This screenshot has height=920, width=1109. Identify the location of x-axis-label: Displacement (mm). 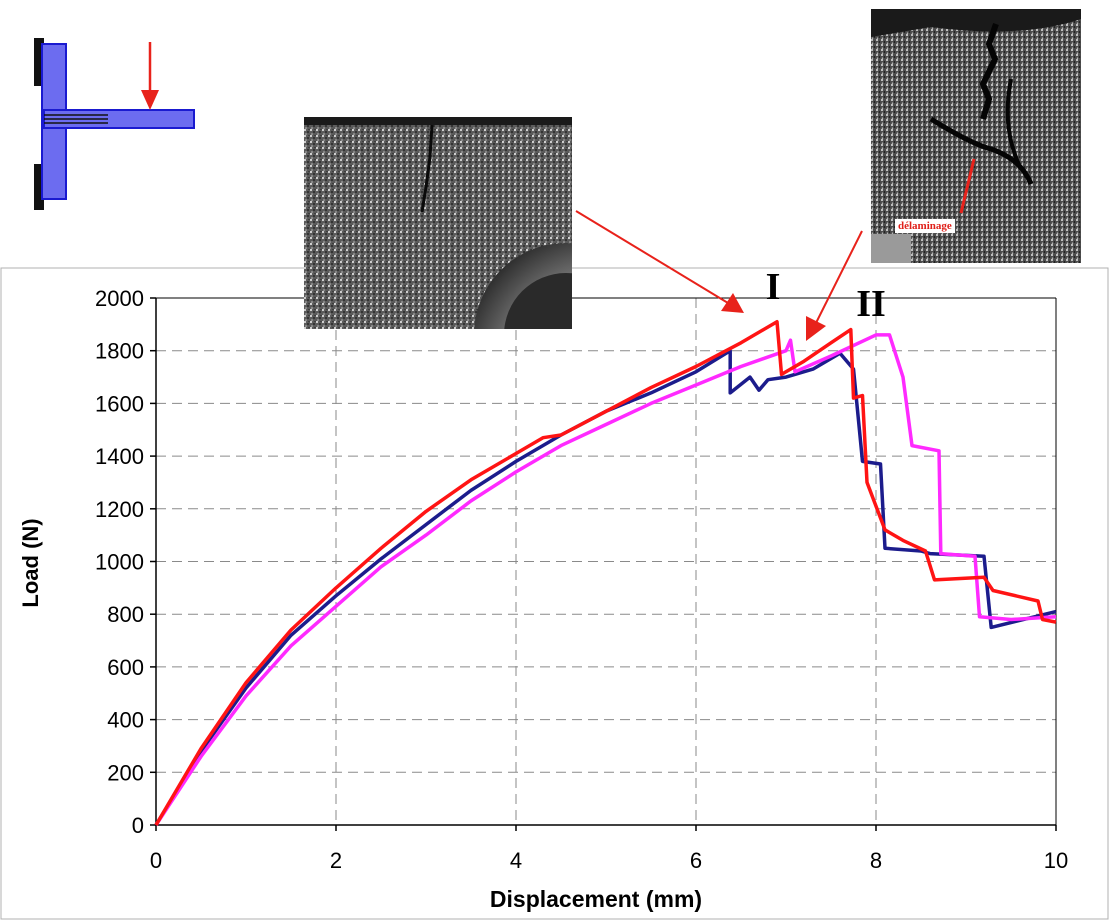
(596, 899).